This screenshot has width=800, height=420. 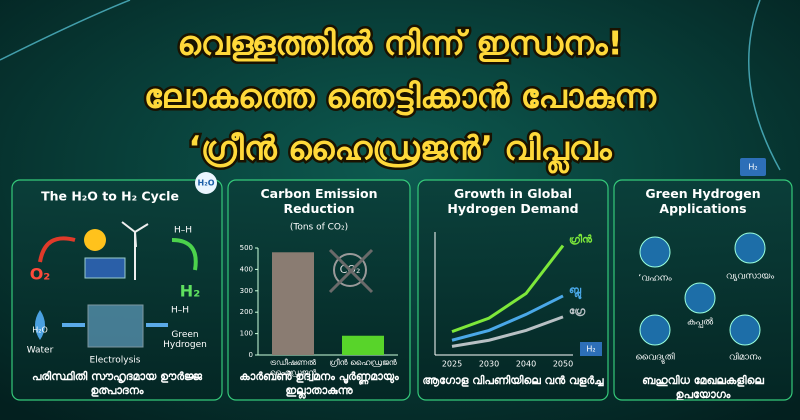 What do you see at coordinates (190, 291) in the screenshot?
I see `h2-label: H₂` at bounding box center [190, 291].